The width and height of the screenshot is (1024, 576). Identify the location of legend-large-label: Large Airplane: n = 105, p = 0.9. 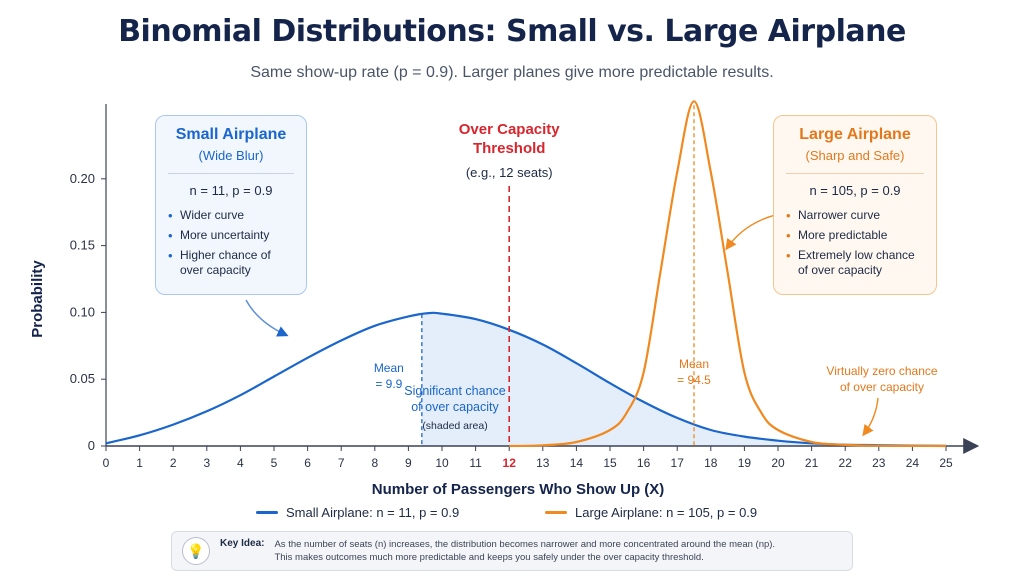
(666, 512).